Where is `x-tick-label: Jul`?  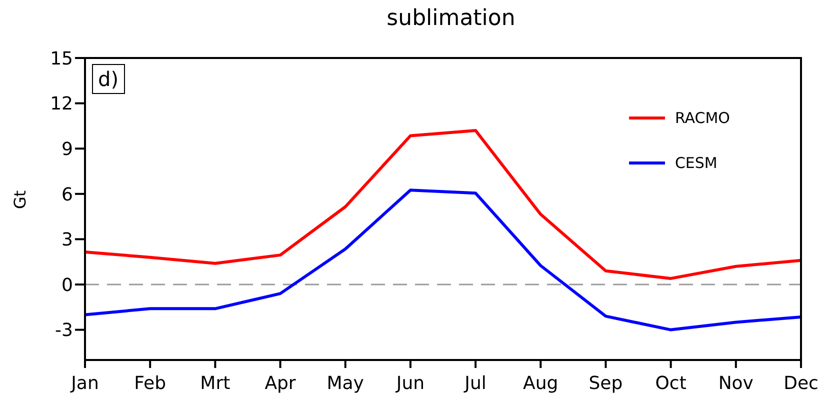
x-tick-label: Jul is located at coordinates (475, 383).